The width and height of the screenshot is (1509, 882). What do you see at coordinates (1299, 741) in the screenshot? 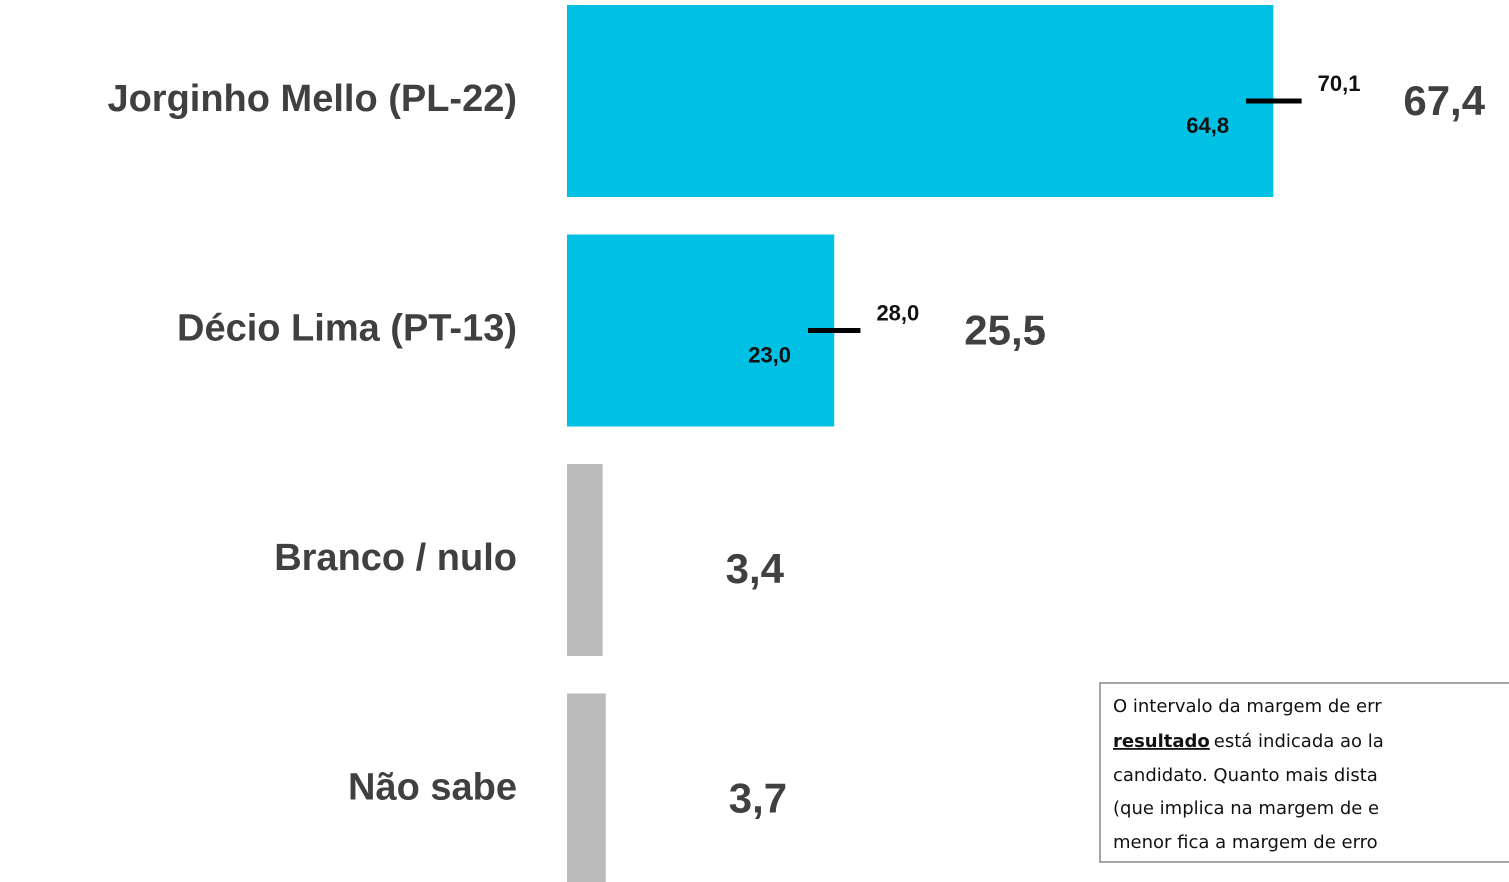
I see `note-text: está indicada ao la` at bounding box center [1299, 741].